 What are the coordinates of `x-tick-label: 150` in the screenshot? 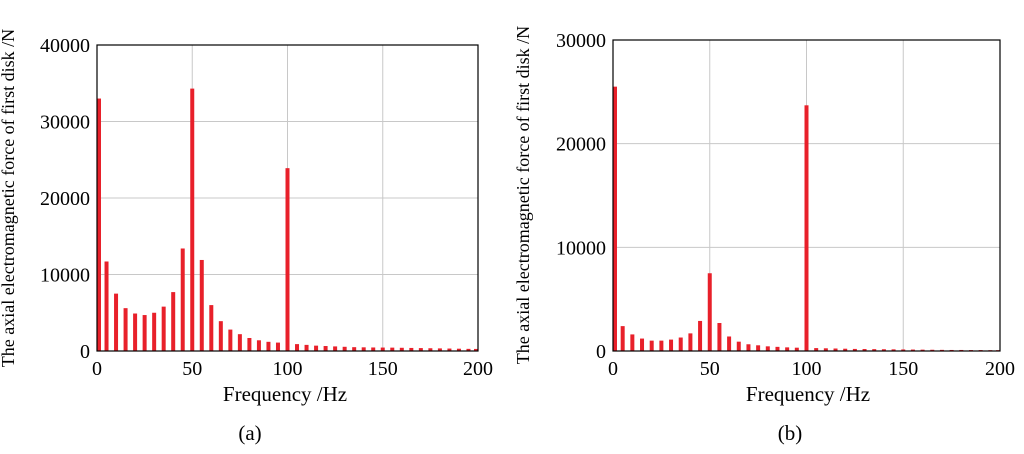 It's located at (903, 369).